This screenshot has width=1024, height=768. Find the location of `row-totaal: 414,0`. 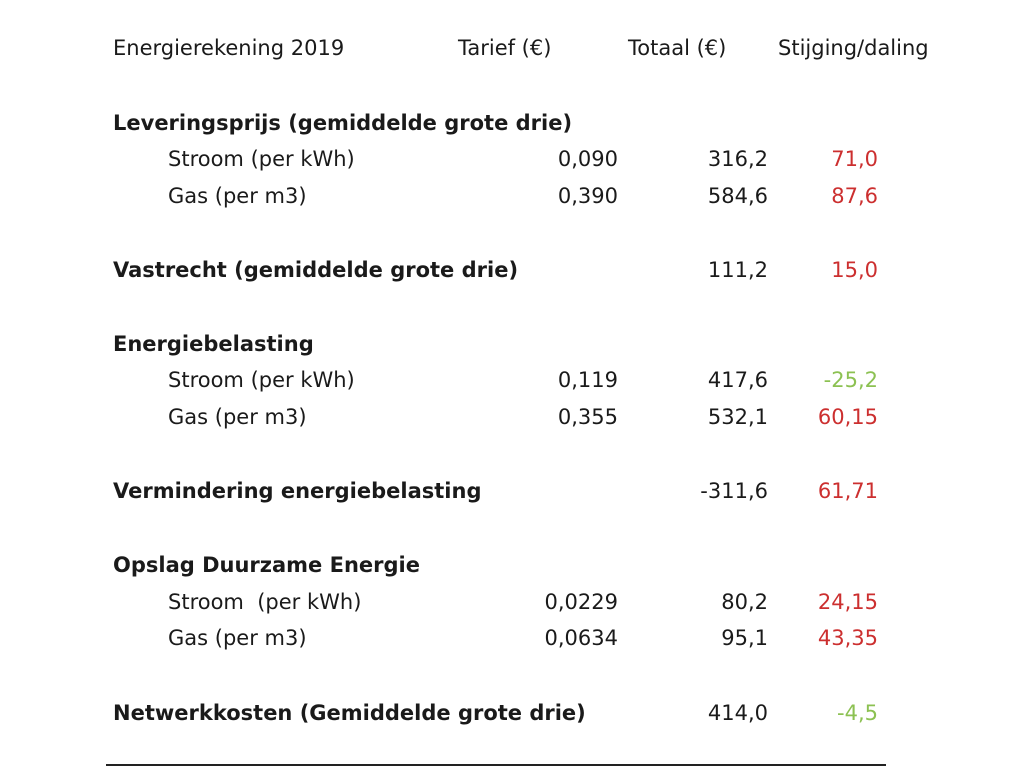

row-totaal: 414,0 is located at coordinates (737, 713).